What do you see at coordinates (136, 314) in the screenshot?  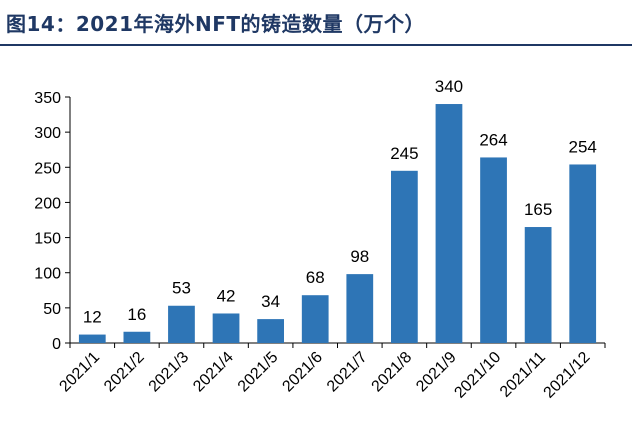 I see `data-label: 16` at bounding box center [136, 314].